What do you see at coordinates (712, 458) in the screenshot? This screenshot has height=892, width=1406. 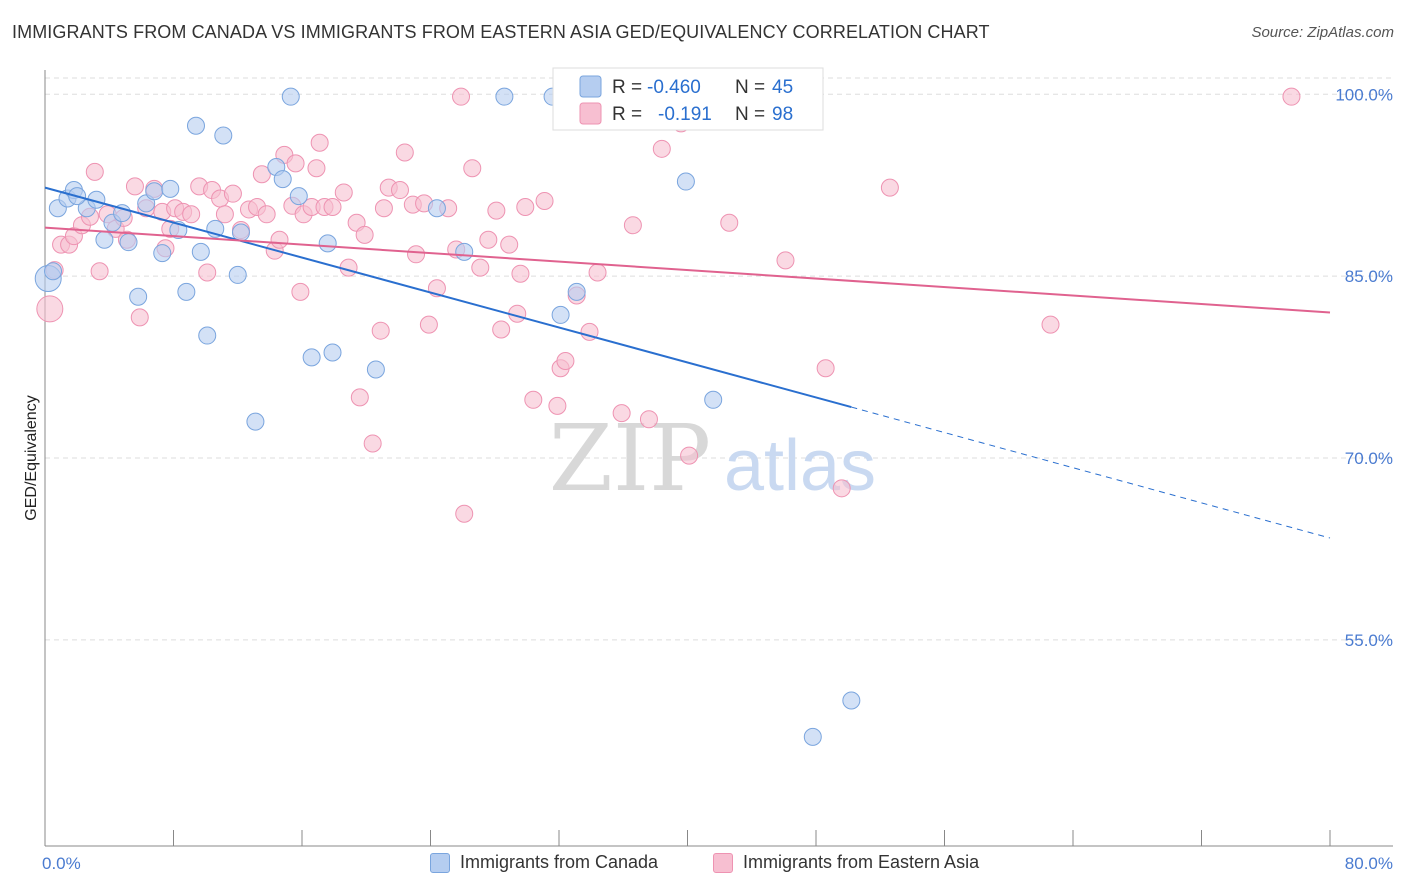 I see `watermark: ZIP atlas` at bounding box center [712, 458].